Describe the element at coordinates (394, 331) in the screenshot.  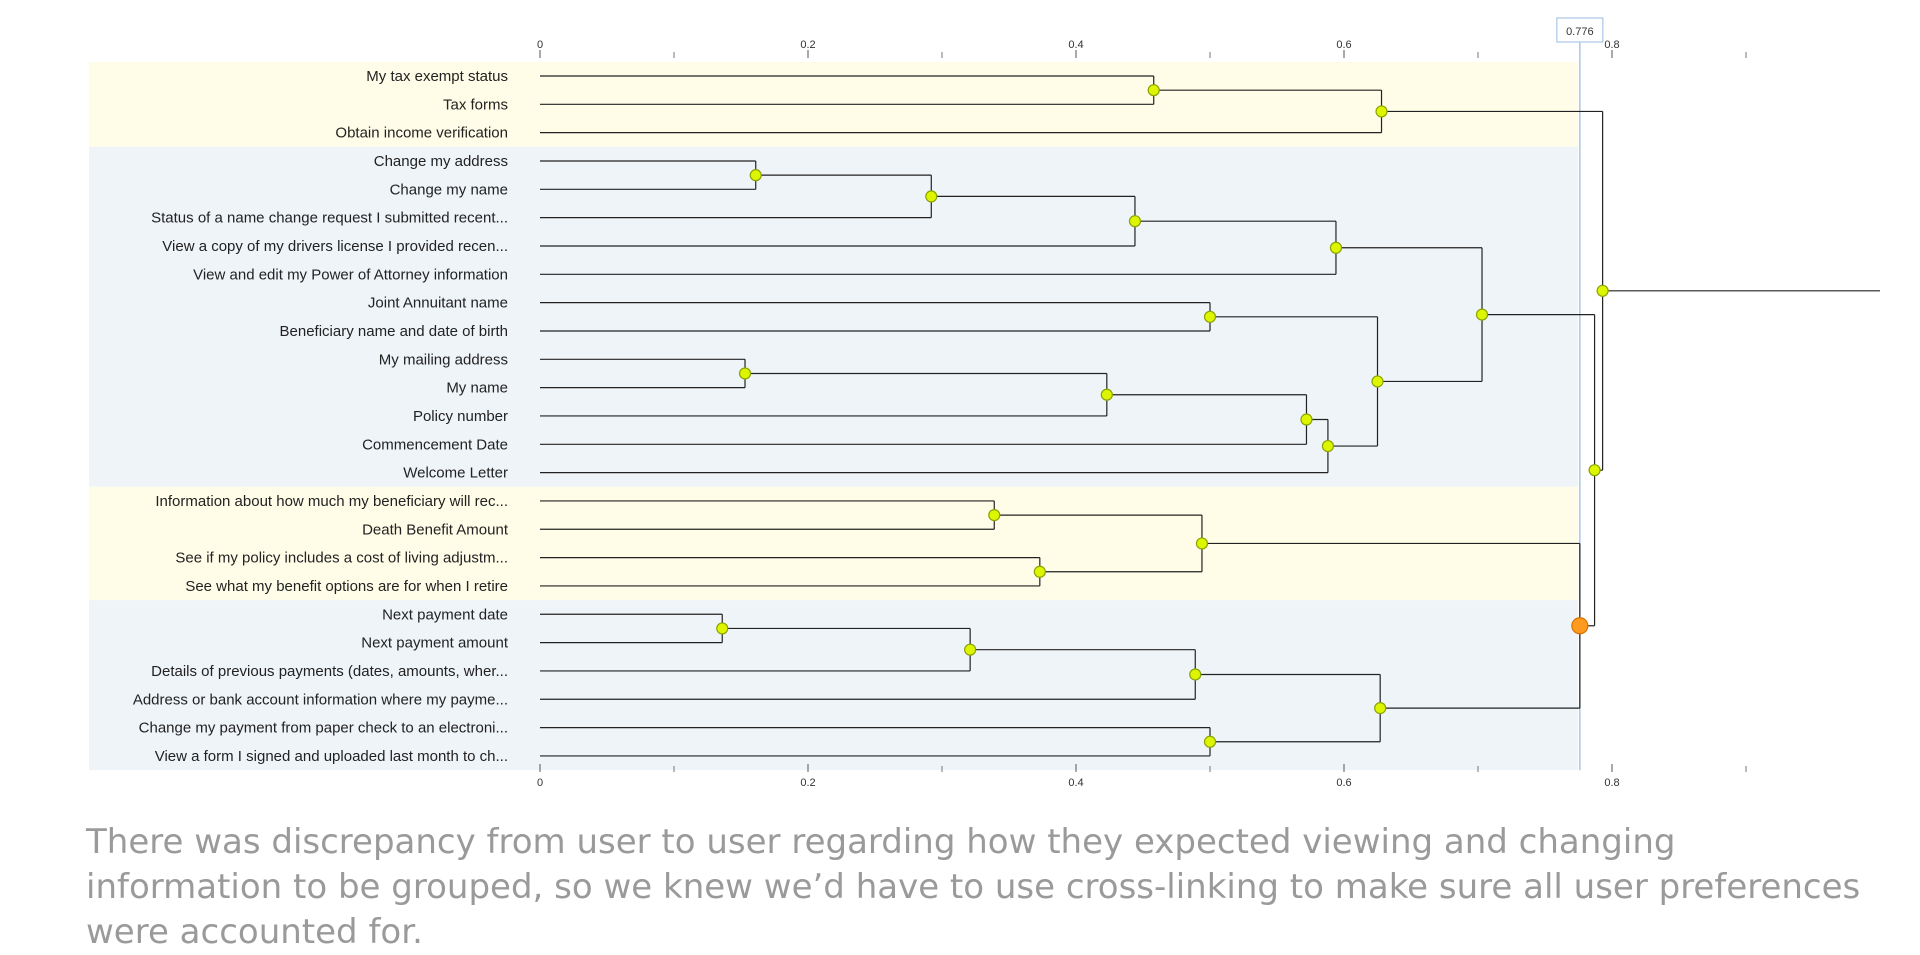
I see `leaf-label: Beneficiary name and date of birth` at that location.